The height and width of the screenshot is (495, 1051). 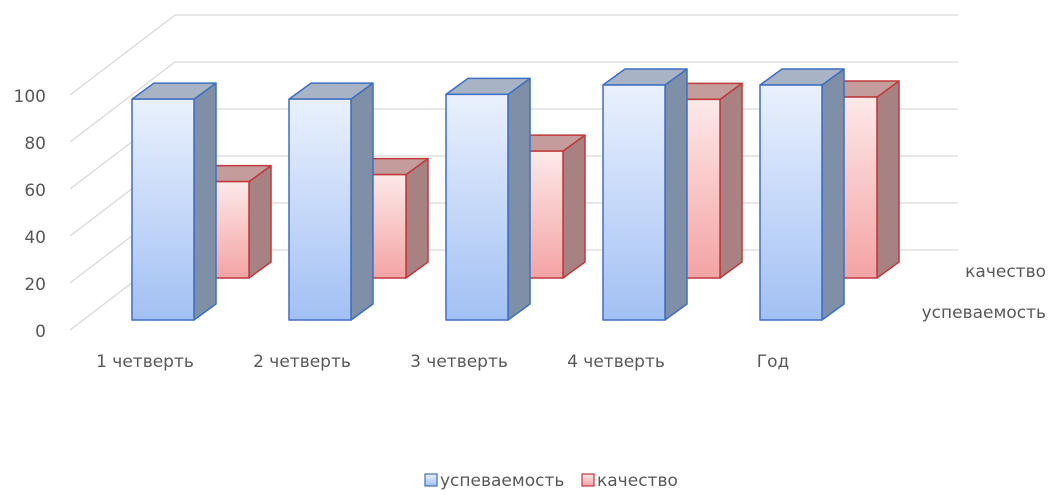 I want to click on x-tick-label: Год, so click(x=773, y=362).